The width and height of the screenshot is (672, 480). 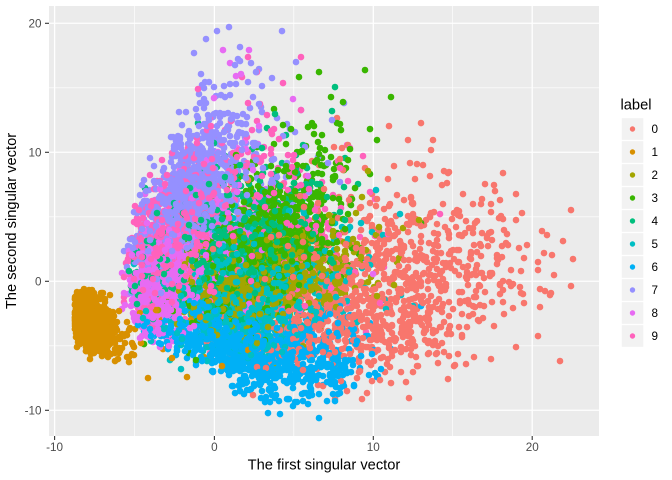 I want to click on svg-text: 8, so click(x=655, y=313).